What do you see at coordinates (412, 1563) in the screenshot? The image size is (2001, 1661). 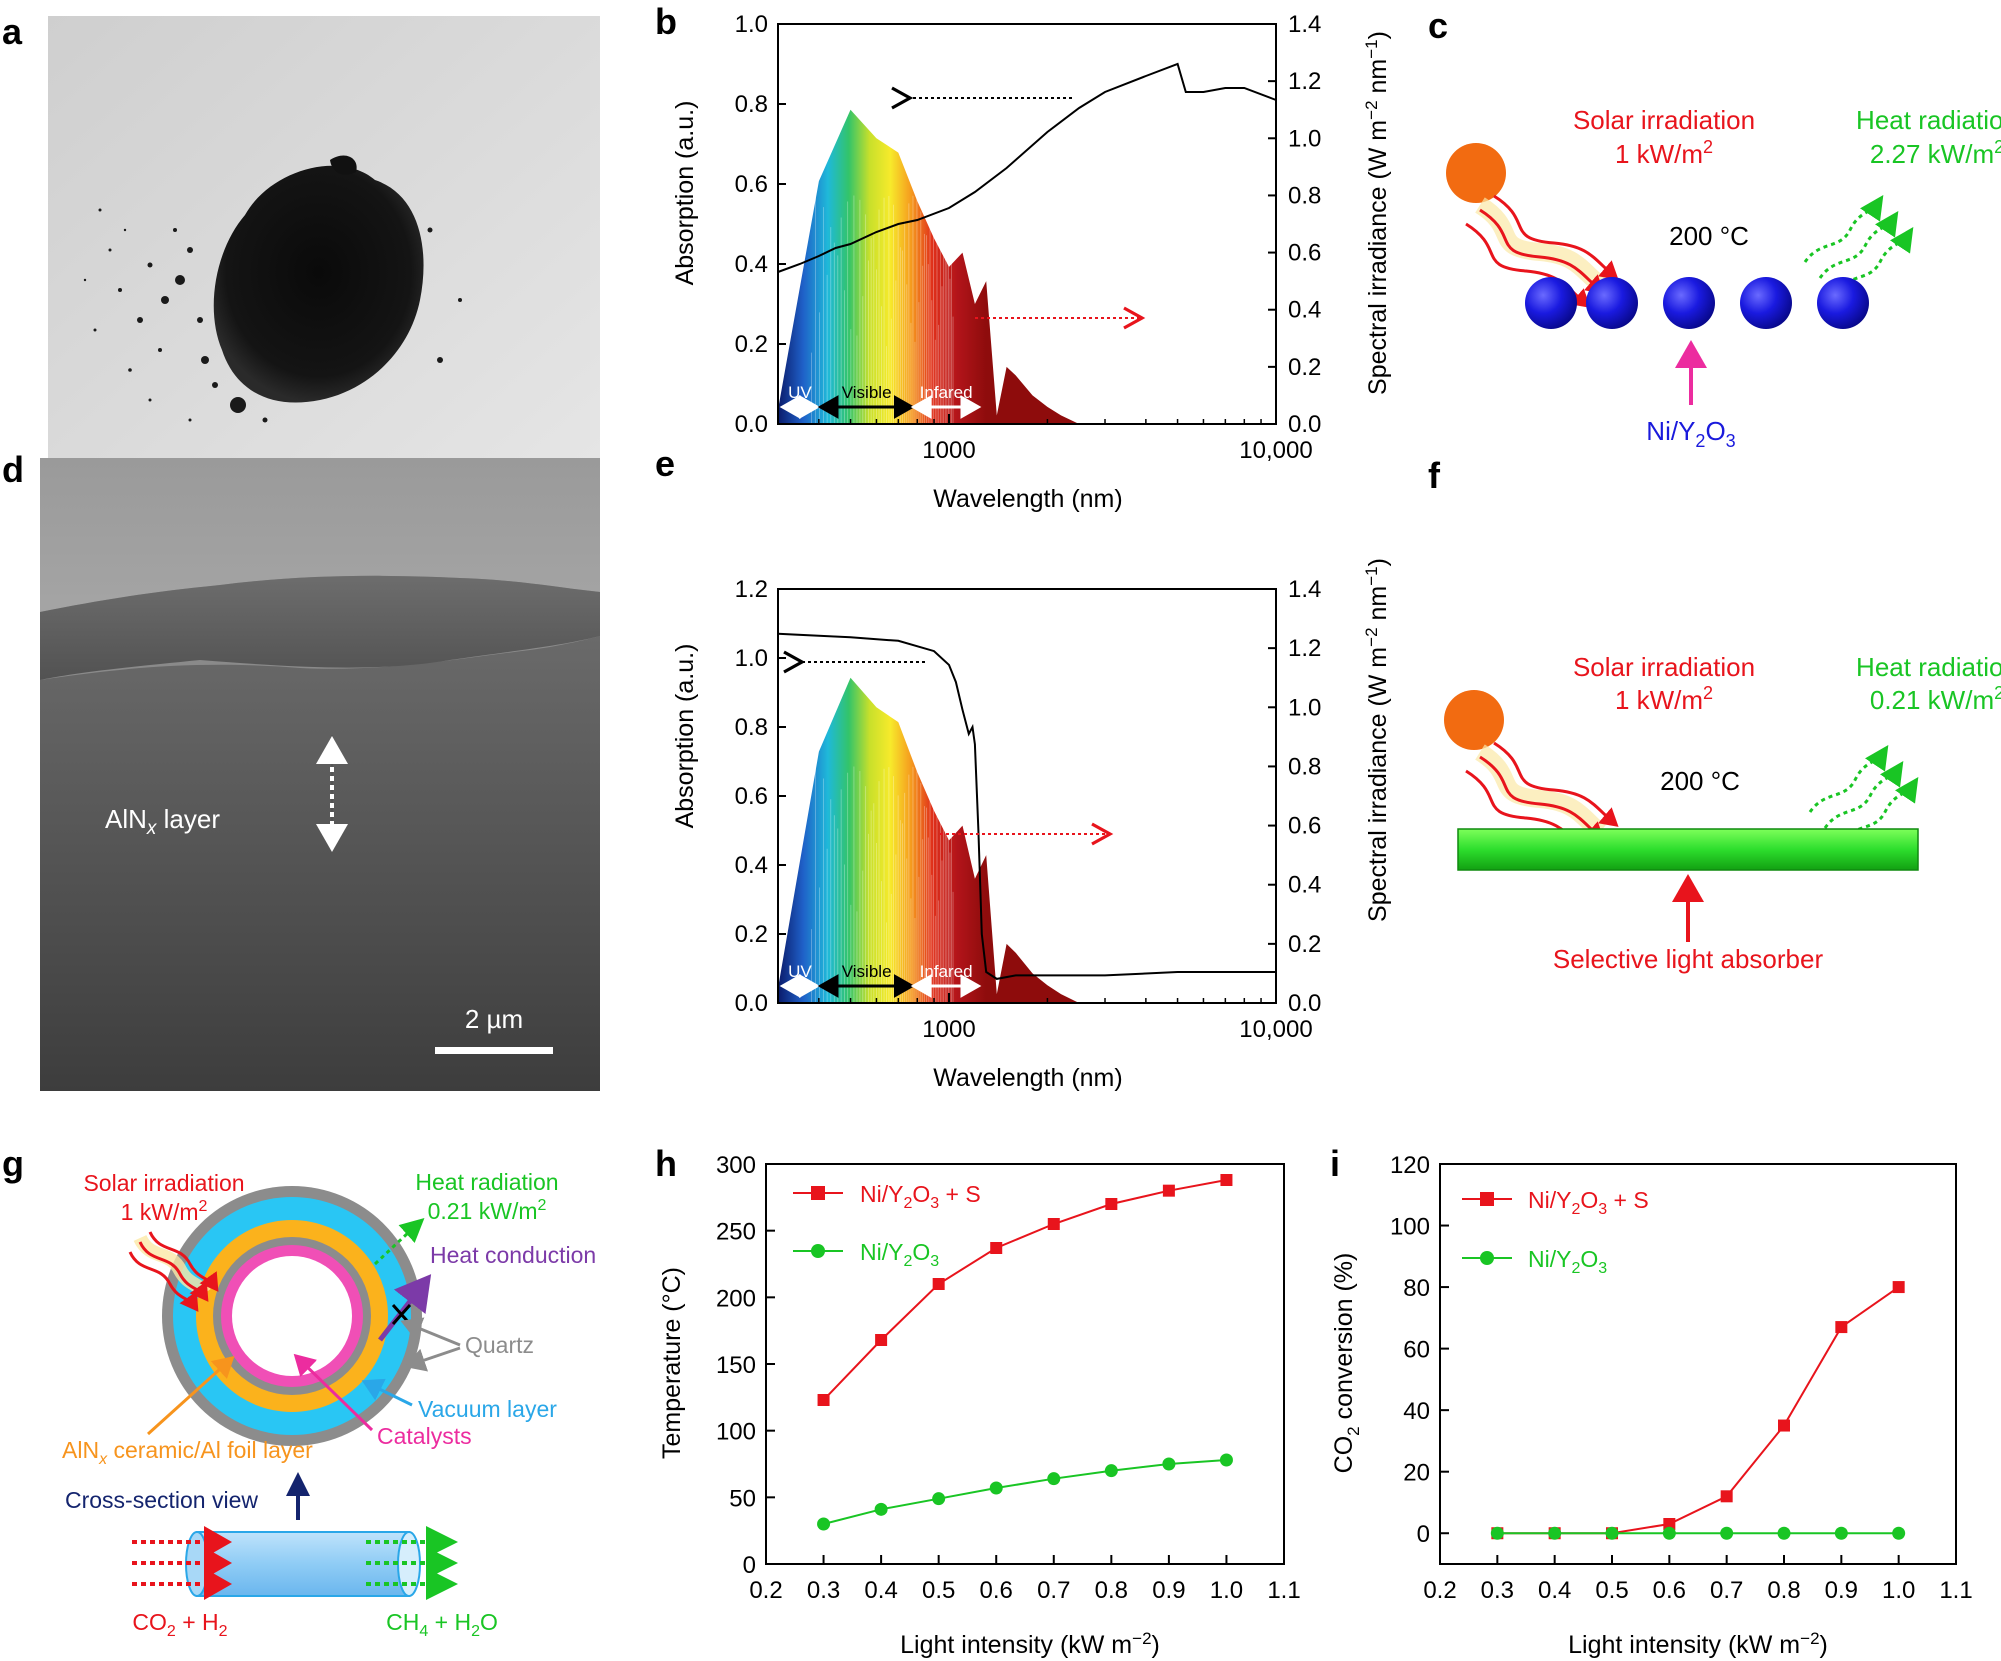 I see `g-outlet-arrows` at bounding box center [412, 1563].